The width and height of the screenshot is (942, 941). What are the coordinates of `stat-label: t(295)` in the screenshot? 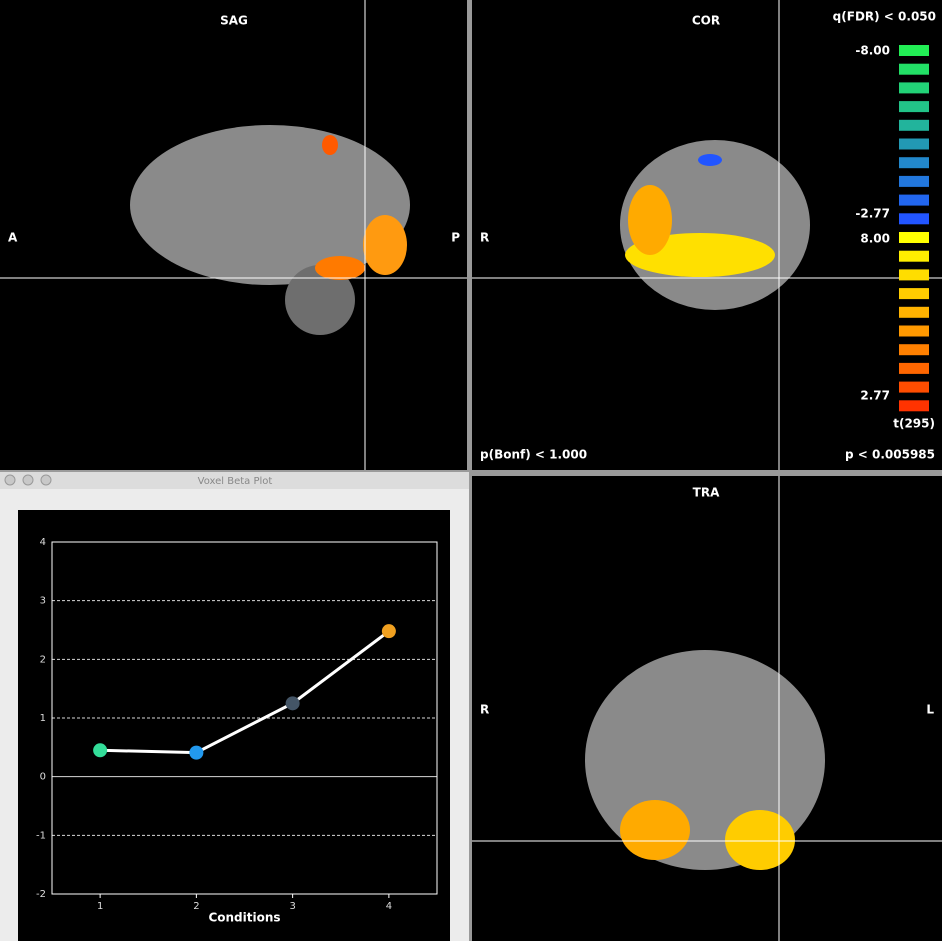 It's located at (914, 424).